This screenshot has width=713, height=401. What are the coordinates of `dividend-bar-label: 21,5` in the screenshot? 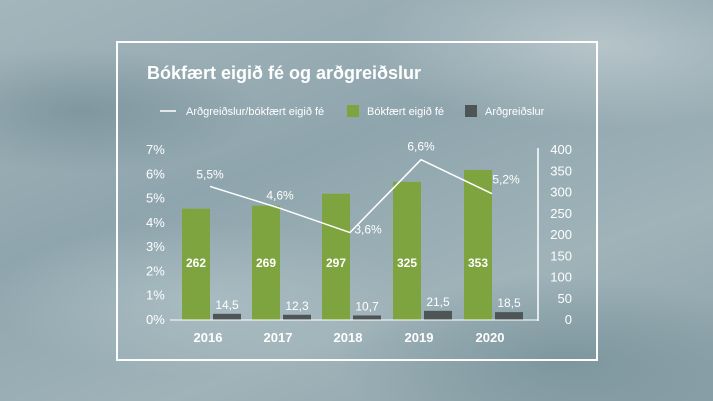 It's located at (438, 302).